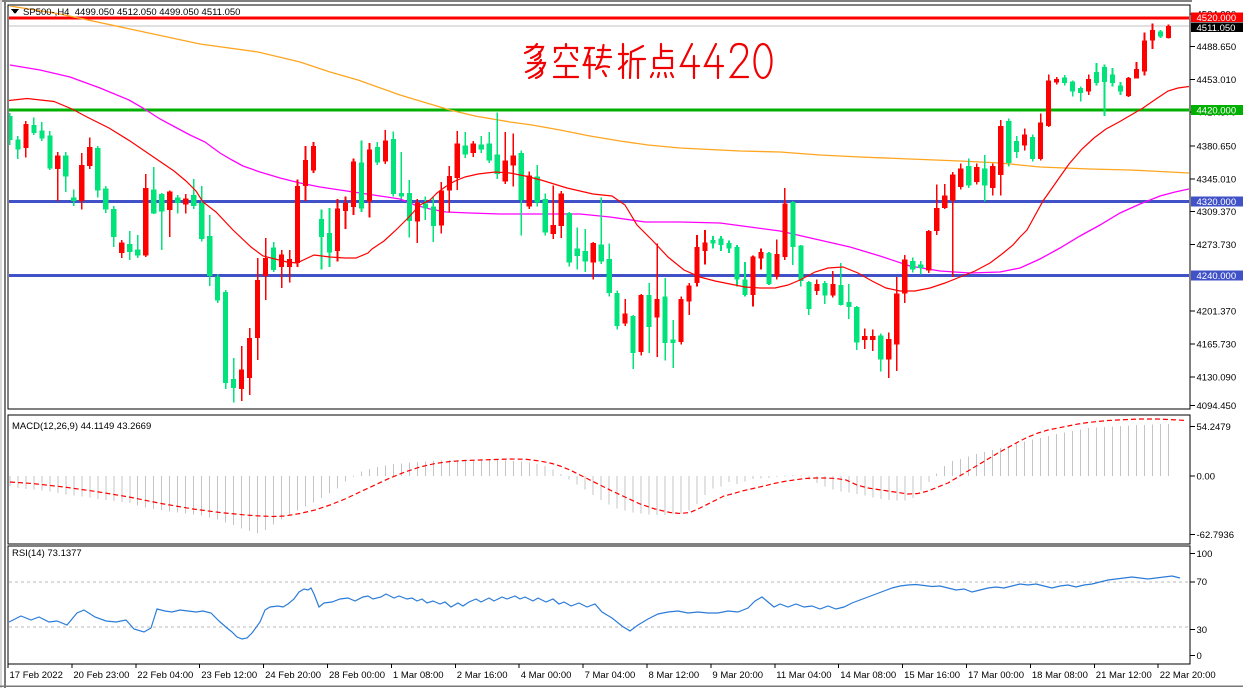 This screenshot has height=690, width=1243. Describe the element at coordinates (1206, 476) in the screenshot. I see `svg-text: 0.00` at that location.